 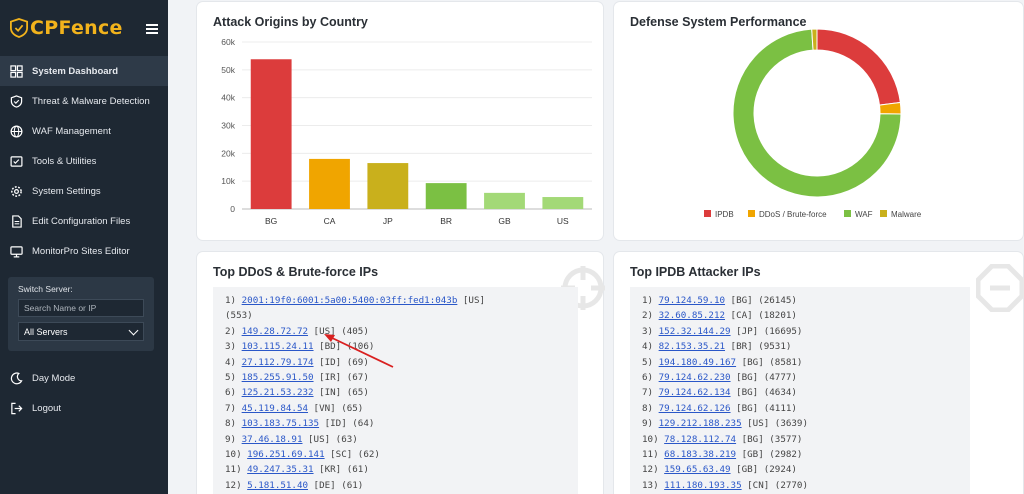 What do you see at coordinates (694, 377) in the screenshot?
I see `ip-link: 79.124.62.230` at bounding box center [694, 377].